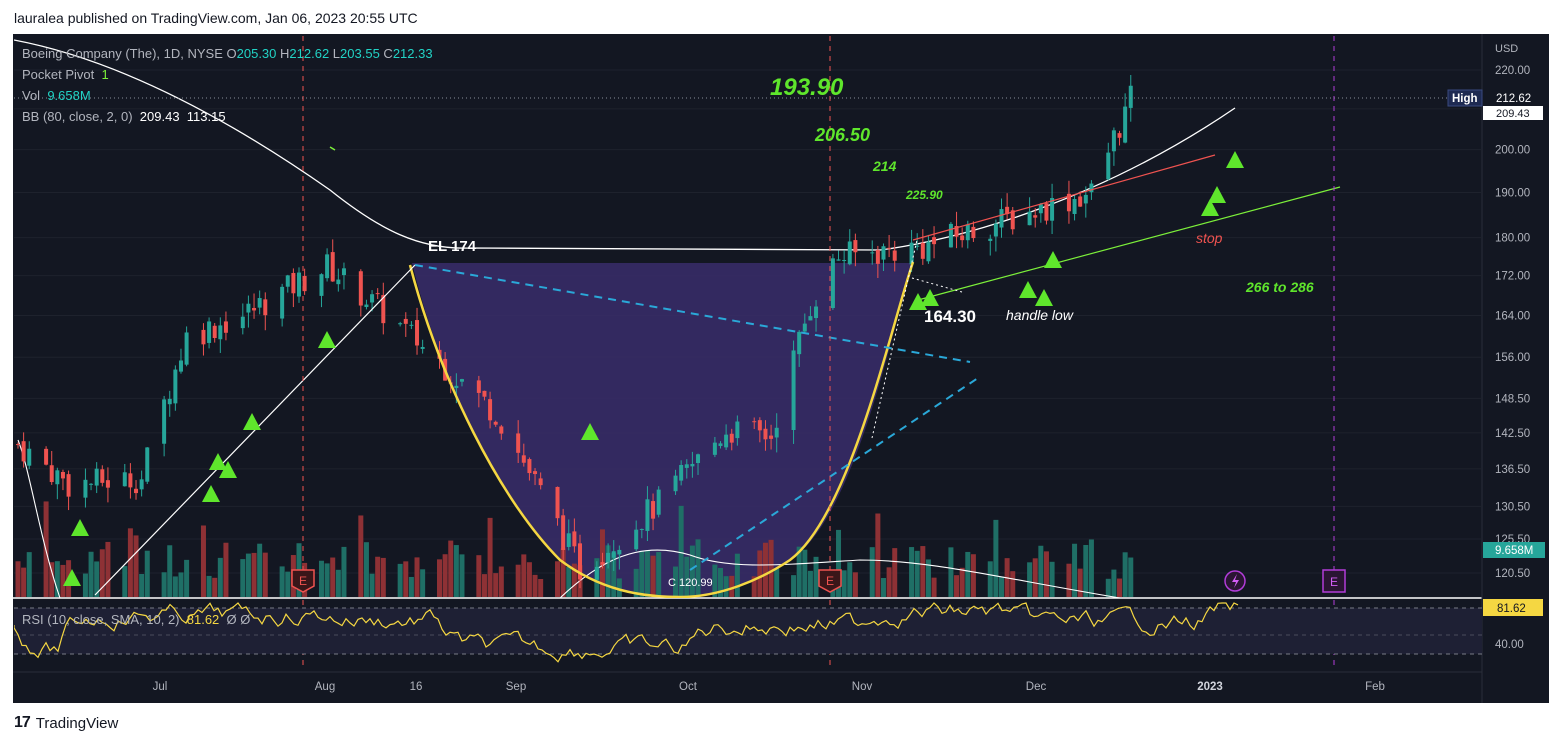 This screenshot has width=1562, height=746. I want to click on price-tick: 120.50, so click(1512, 574).